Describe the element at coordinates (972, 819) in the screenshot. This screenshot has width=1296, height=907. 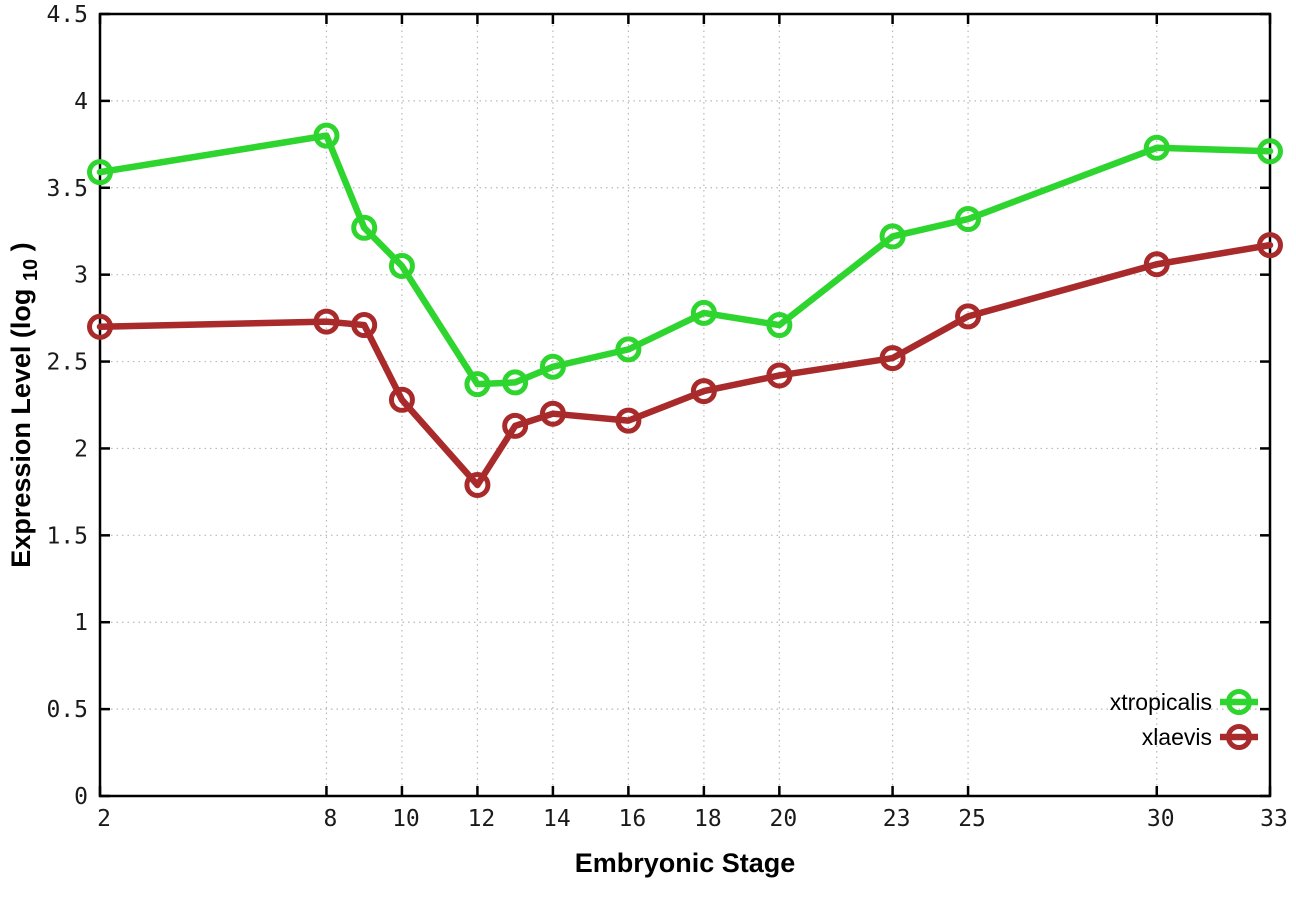
I see `x-tick-label-25: 25` at that location.